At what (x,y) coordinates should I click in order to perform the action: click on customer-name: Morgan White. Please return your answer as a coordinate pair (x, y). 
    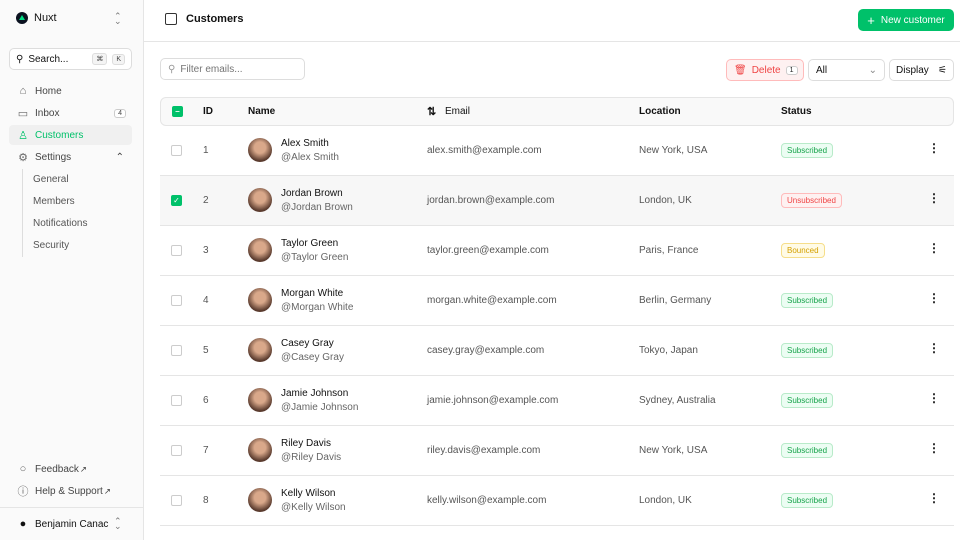
    Looking at the image, I should click on (312, 293).